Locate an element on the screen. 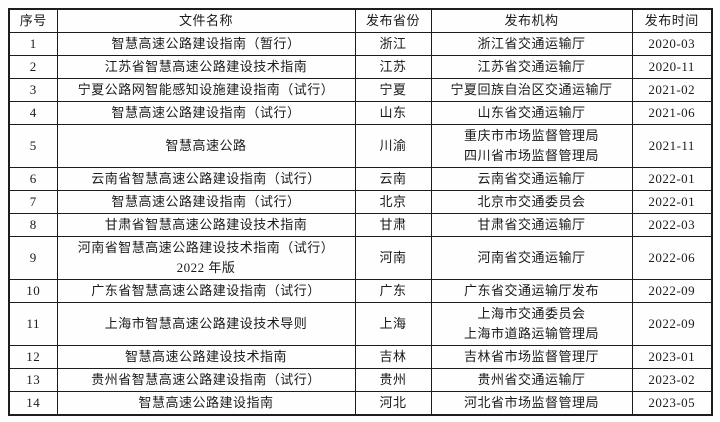 The height and width of the screenshot is (422, 720). cell-province: 河北 is located at coordinates (393, 403).